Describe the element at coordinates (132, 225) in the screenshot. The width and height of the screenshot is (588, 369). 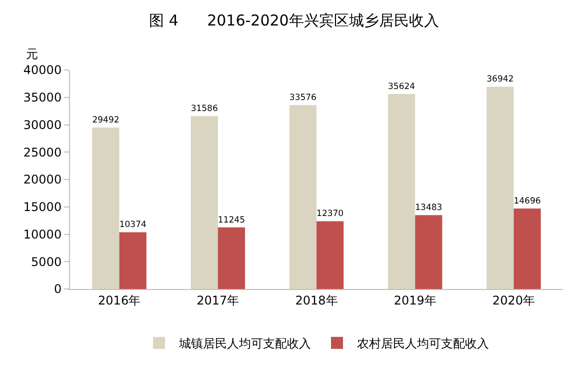
I see `data-label: 10374` at that location.